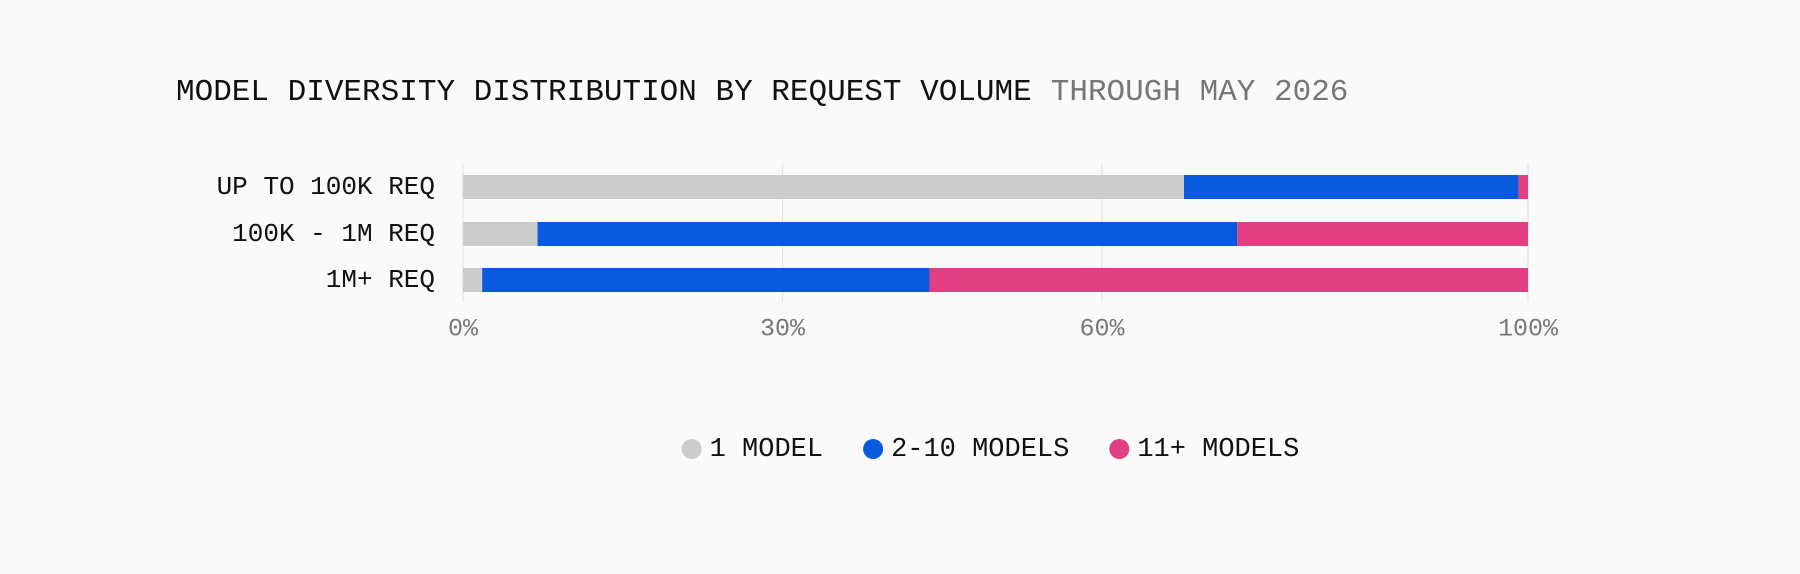  I want to click on legend-label: 11+ MODELS, so click(1218, 450).